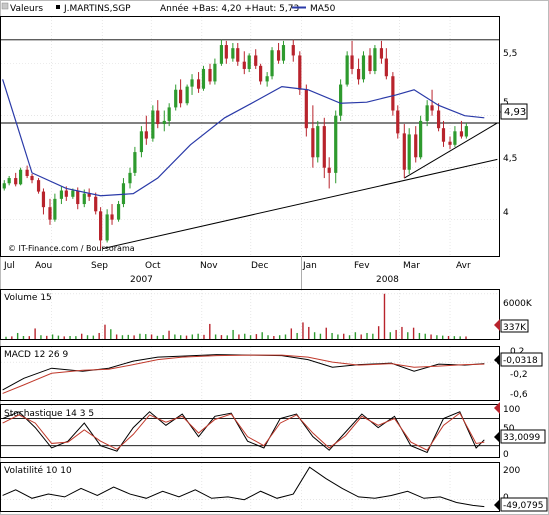  Describe the element at coordinates (97, 9) in the screenshot. I see `ticker-label: J.MARTINS,SGP` at that location.